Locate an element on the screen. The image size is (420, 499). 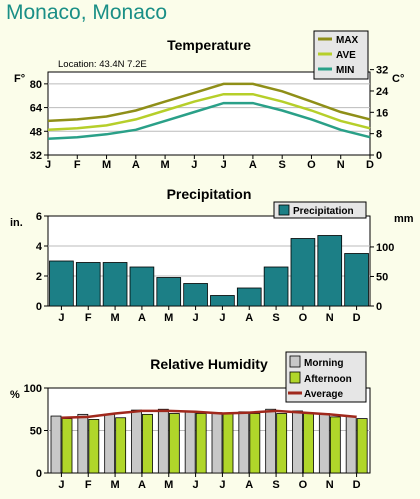
temp-legend-label-max: MAX is located at coordinates (347, 40).